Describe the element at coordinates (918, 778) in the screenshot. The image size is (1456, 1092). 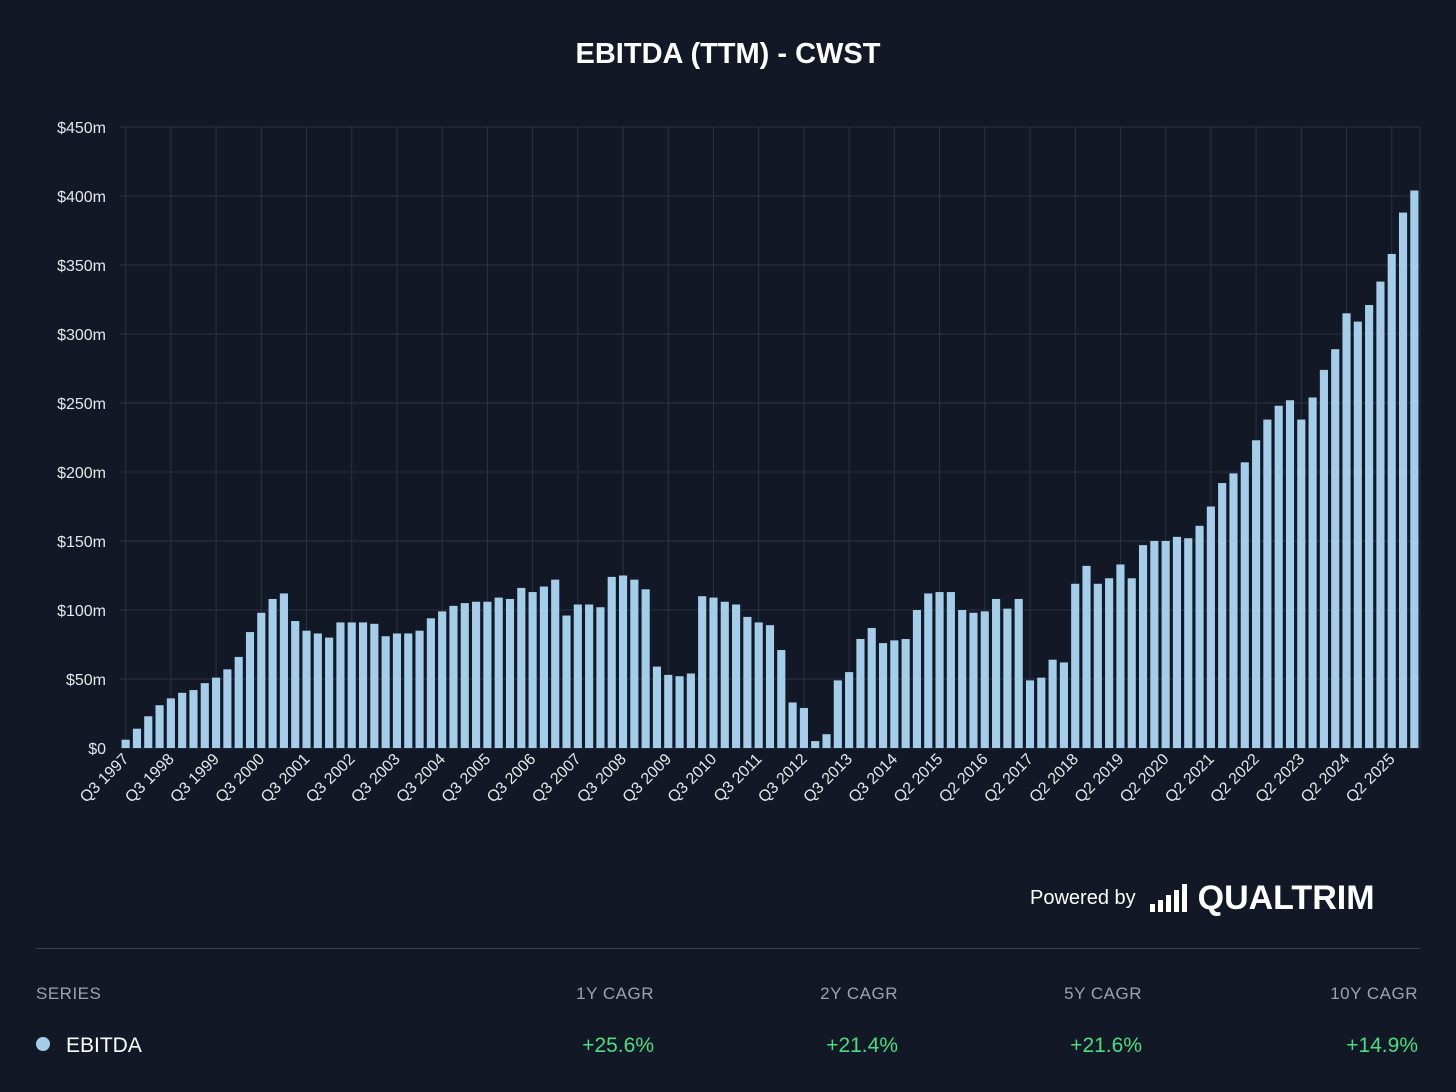
I see `x-tick-label: Q2 2015` at that location.